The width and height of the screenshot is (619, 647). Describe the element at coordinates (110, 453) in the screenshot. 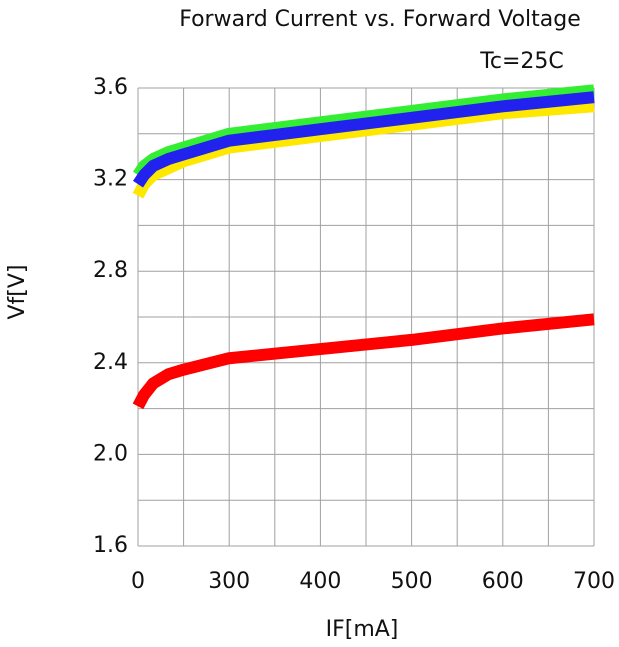

I see `y-tick-label: 2.0` at that location.